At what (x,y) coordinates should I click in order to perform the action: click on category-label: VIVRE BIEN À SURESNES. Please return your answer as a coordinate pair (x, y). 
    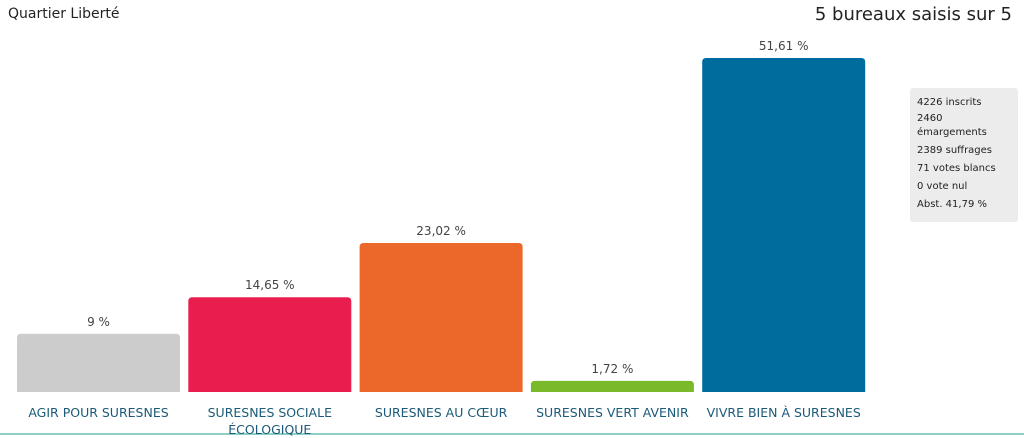
    Looking at the image, I should click on (783, 412).